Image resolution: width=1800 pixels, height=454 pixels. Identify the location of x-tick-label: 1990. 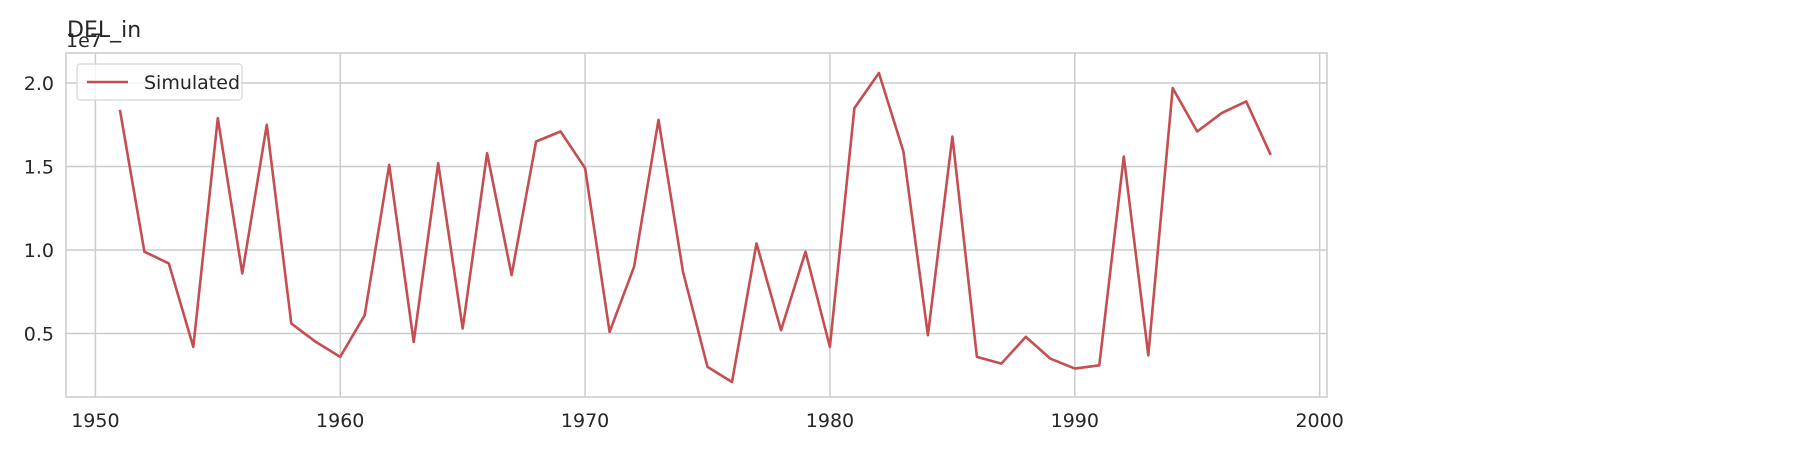
(1075, 421).